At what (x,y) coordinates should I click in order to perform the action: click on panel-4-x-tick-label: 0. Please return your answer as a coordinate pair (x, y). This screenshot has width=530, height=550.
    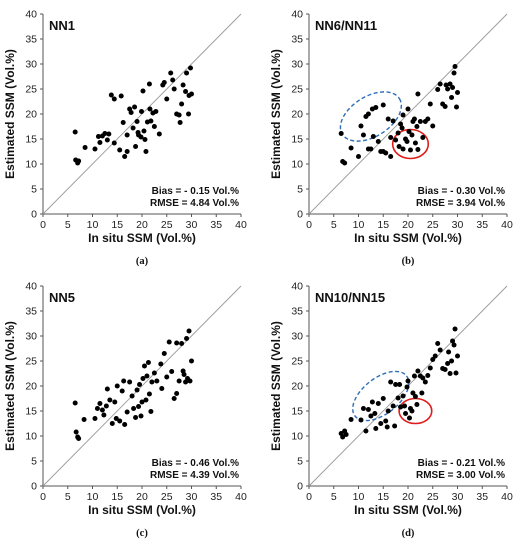
    Looking at the image, I should click on (309, 497).